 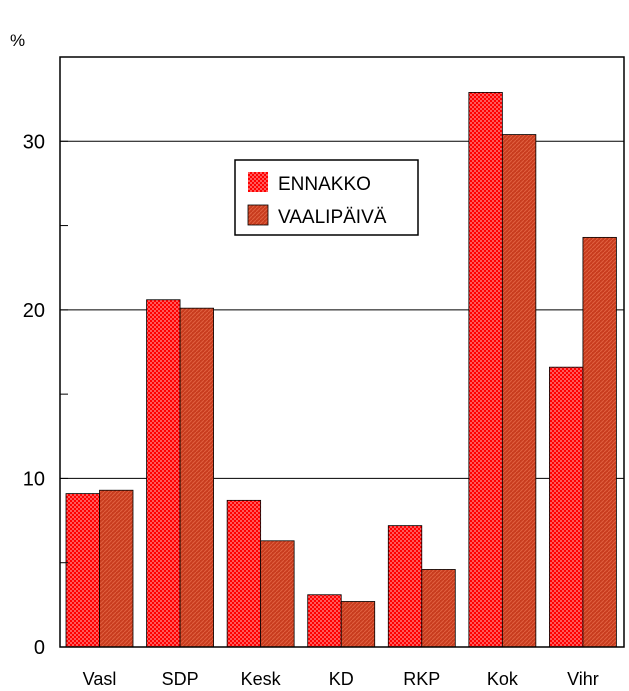 What do you see at coordinates (258, 215) in the screenshot?
I see `legend-swatch-vaalipaiva` at bounding box center [258, 215].